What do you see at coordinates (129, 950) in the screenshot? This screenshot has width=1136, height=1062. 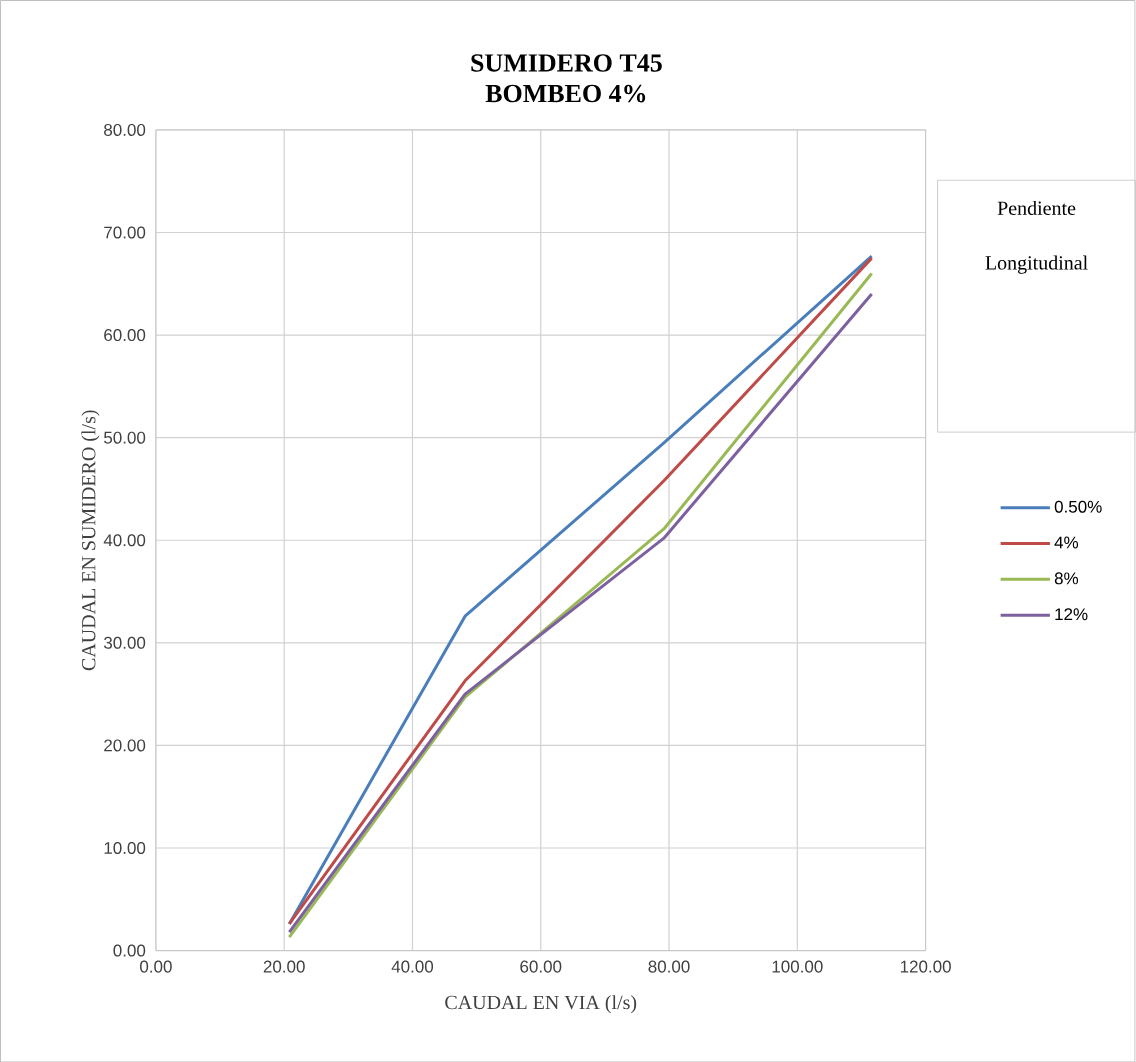 I see `y-tick-label: 0.00` at bounding box center [129, 950].